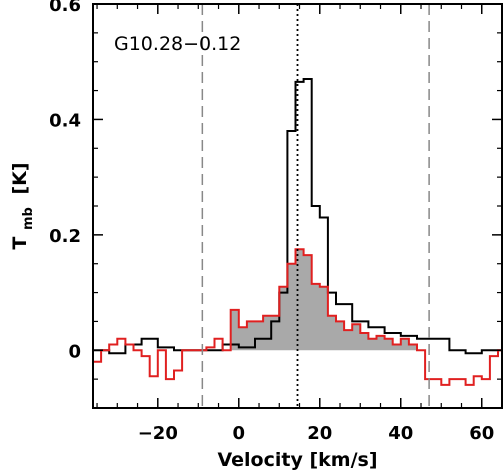 The height and width of the screenshot is (471, 504). Describe the element at coordinates (20, 243) in the screenshot. I see `y-axis-label-main: T` at that location.